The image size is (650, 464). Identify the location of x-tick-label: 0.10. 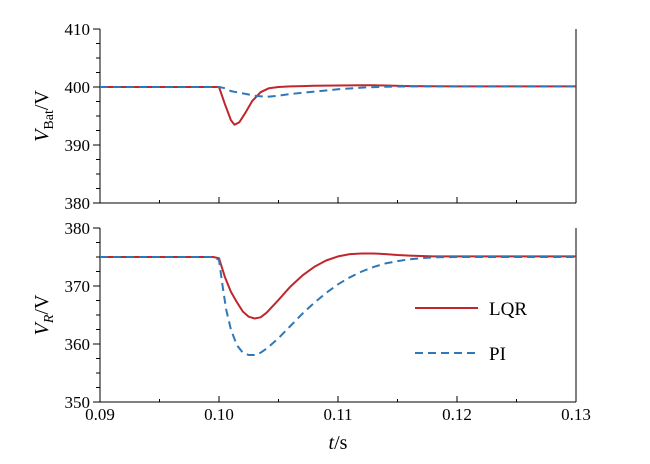
(219, 414).